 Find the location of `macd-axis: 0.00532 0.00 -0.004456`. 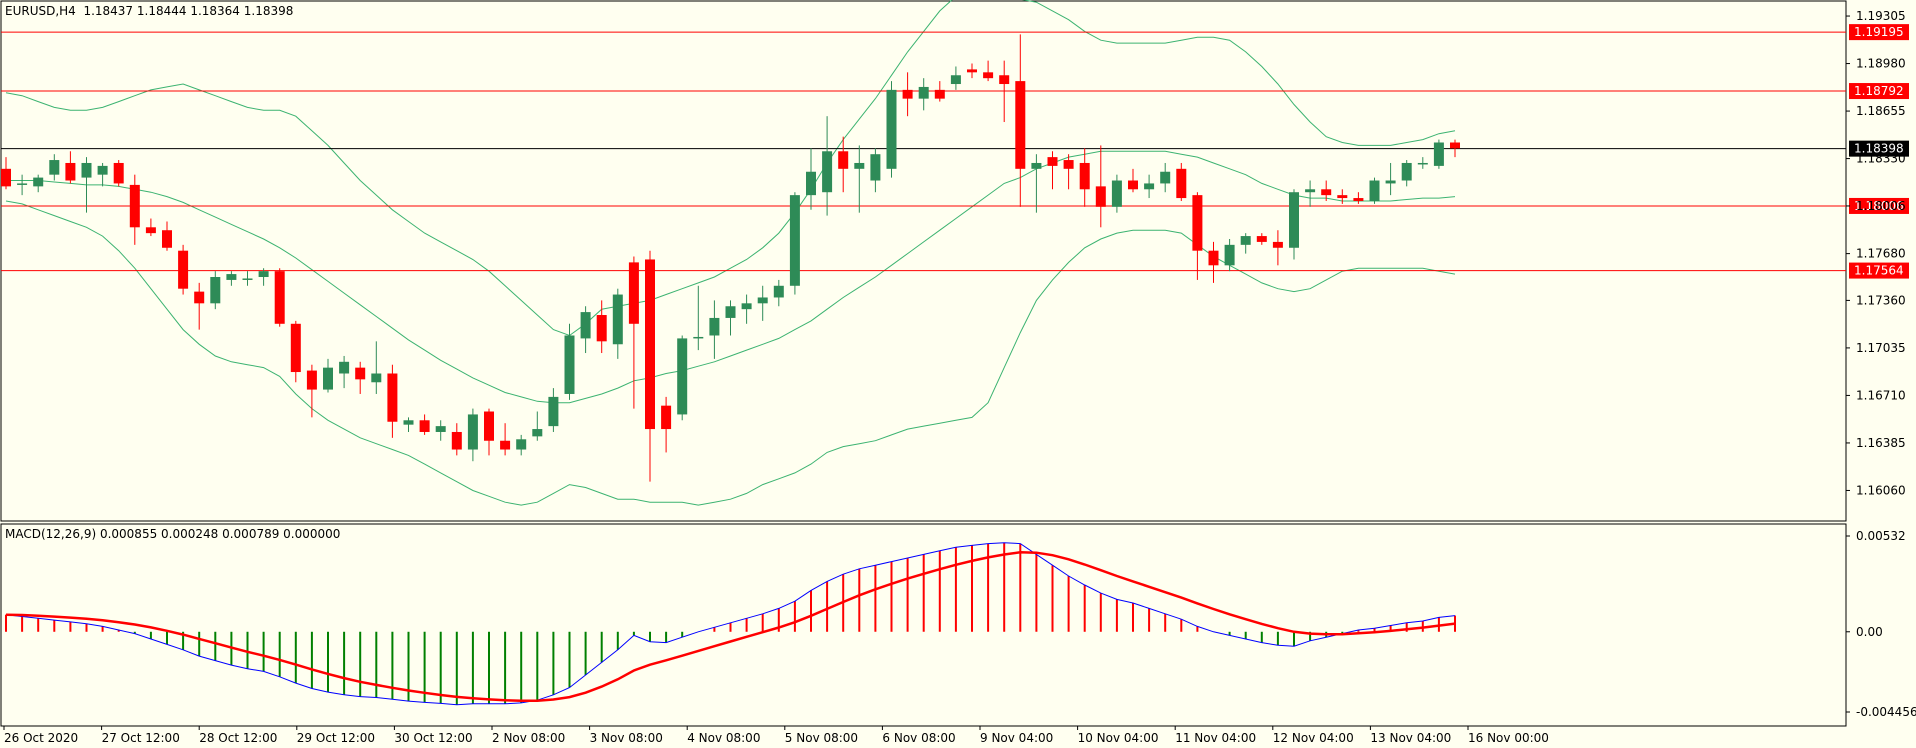

macd-axis: 0.00532 0.00 -0.004456 is located at coordinates (1881, 624).